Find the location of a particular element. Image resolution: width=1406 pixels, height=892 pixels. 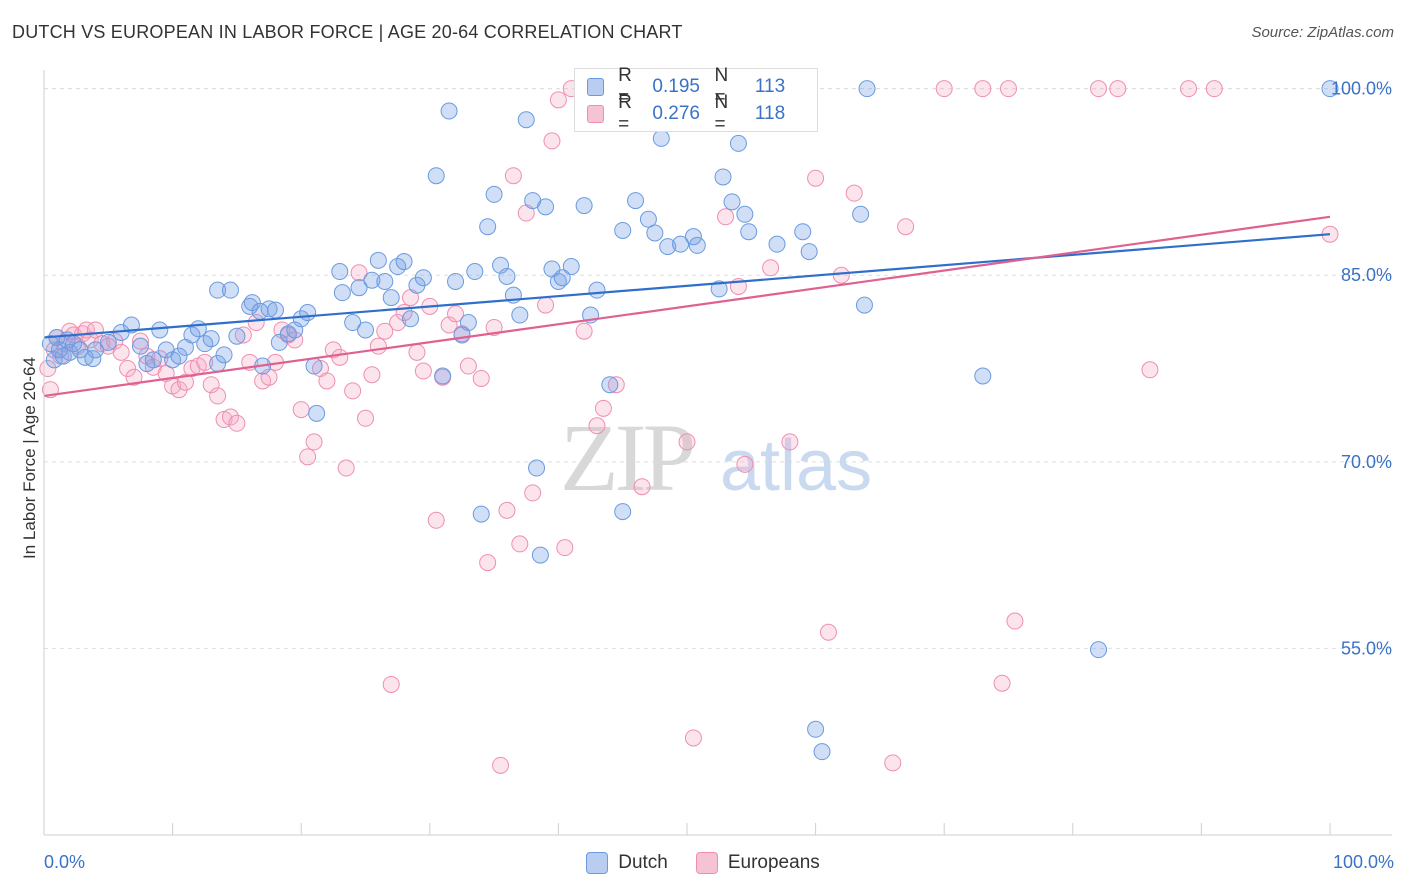

svg-text: atlas is located at coordinates (796, 466).